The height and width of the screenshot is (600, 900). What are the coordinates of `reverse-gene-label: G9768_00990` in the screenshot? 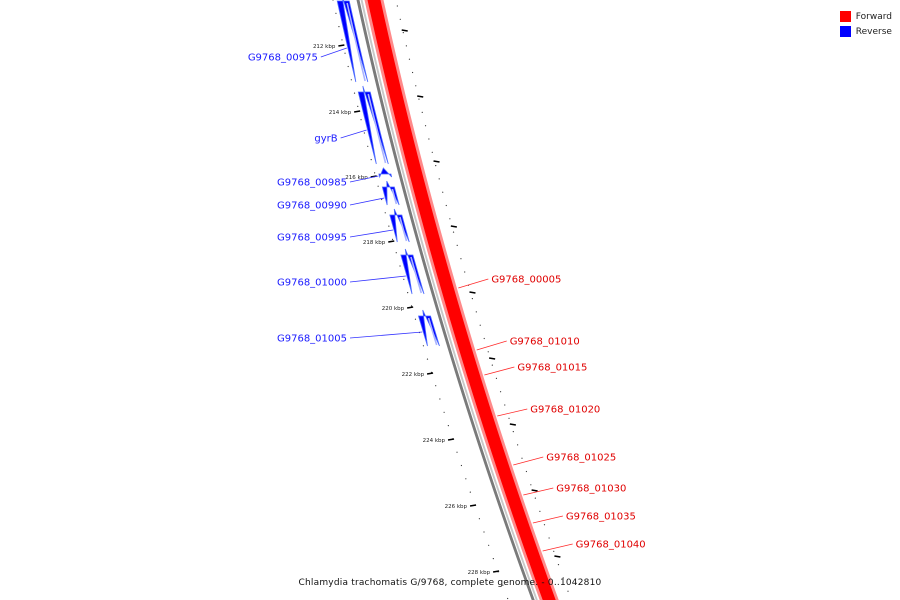 It's located at (312, 206).